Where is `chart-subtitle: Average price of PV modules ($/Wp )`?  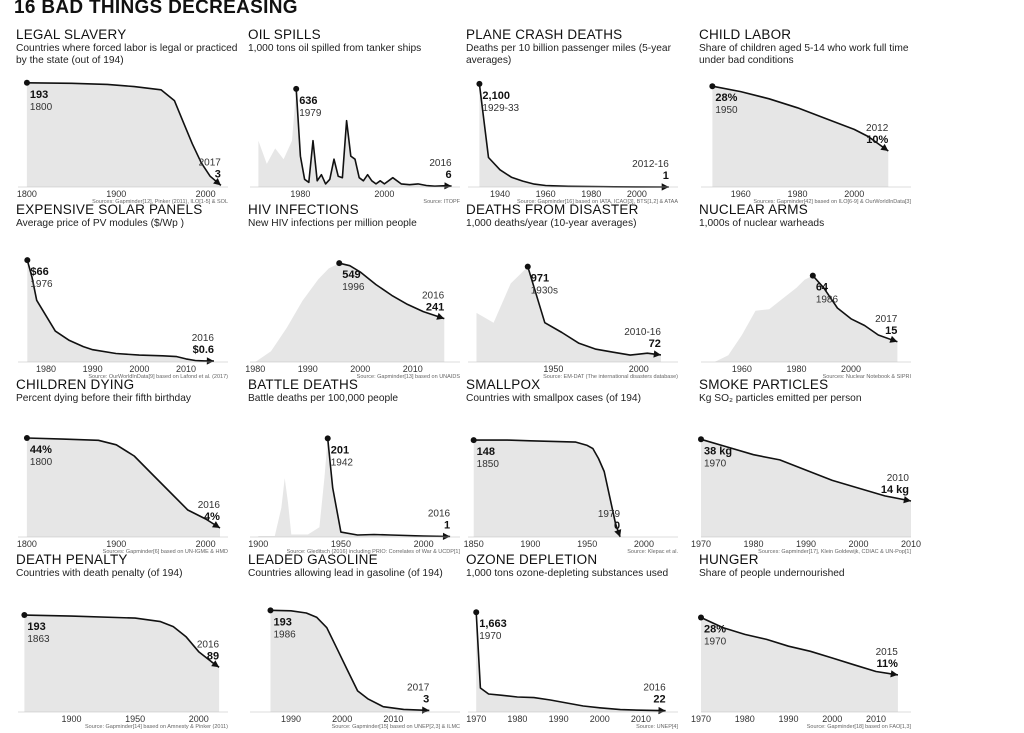
chart-subtitle: Average price of PV modules ($/Wp ) is located at coordinates (100, 223).